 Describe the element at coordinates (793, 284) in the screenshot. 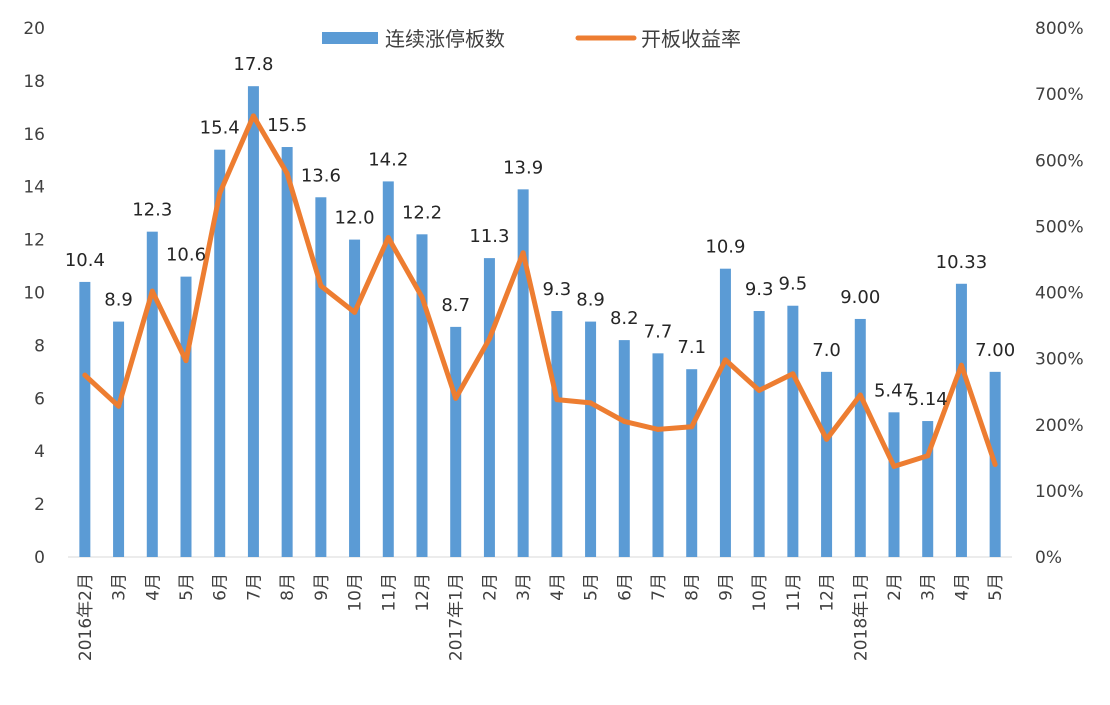

I see `bar-data-label: 9.5` at that location.